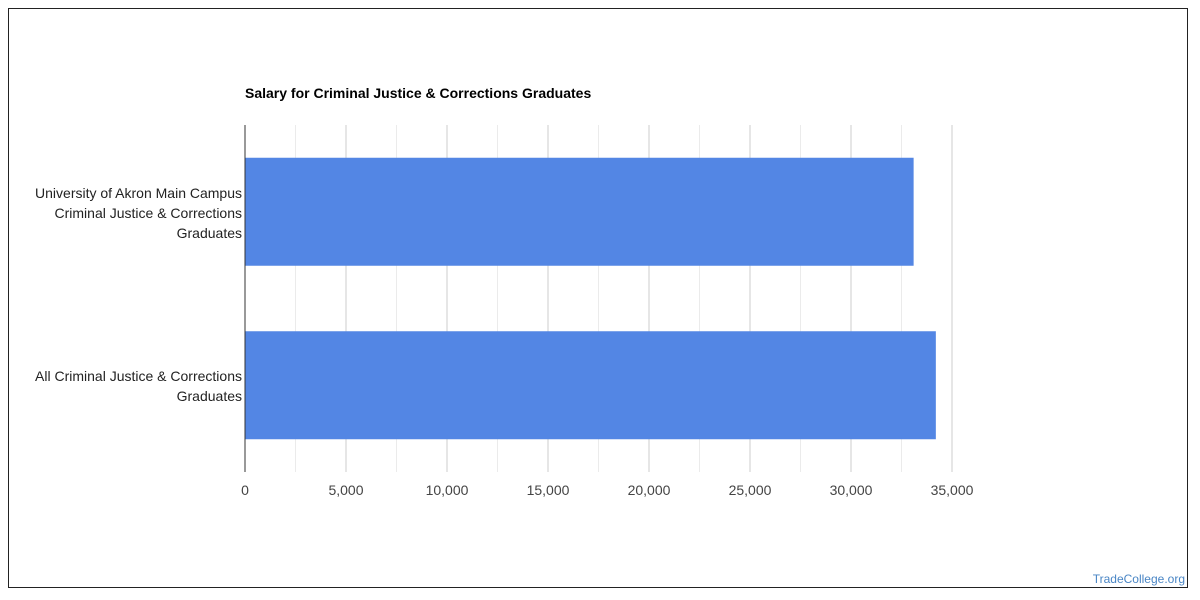  Describe the element at coordinates (345, 490) in the screenshot. I see `x-tick-label: 5,000` at that location.